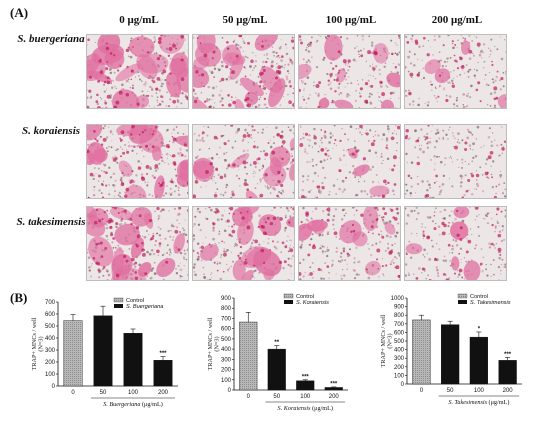 Image resolution: width=550 pixels, height=423 pixels. What do you see at coordinates (245, 20) in the screenshot?
I see `column-header-50: 50 μg/mL` at bounding box center [245, 20].